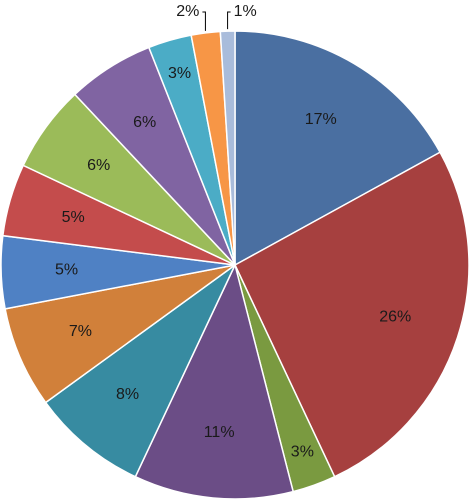 The height and width of the screenshot is (500, 469). I want to click on slice-label-2: 26%, so click(395, 316).